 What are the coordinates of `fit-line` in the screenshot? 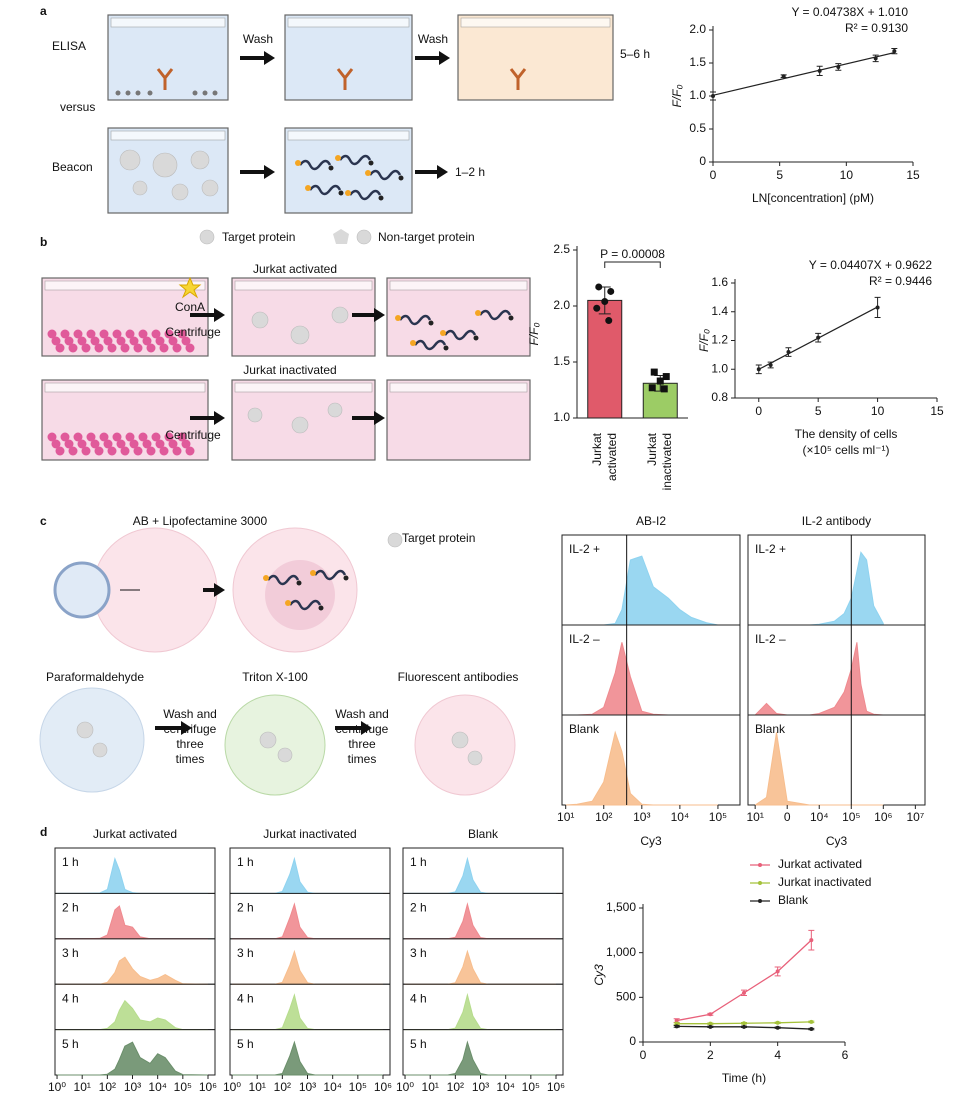 It's located at (803, 74).